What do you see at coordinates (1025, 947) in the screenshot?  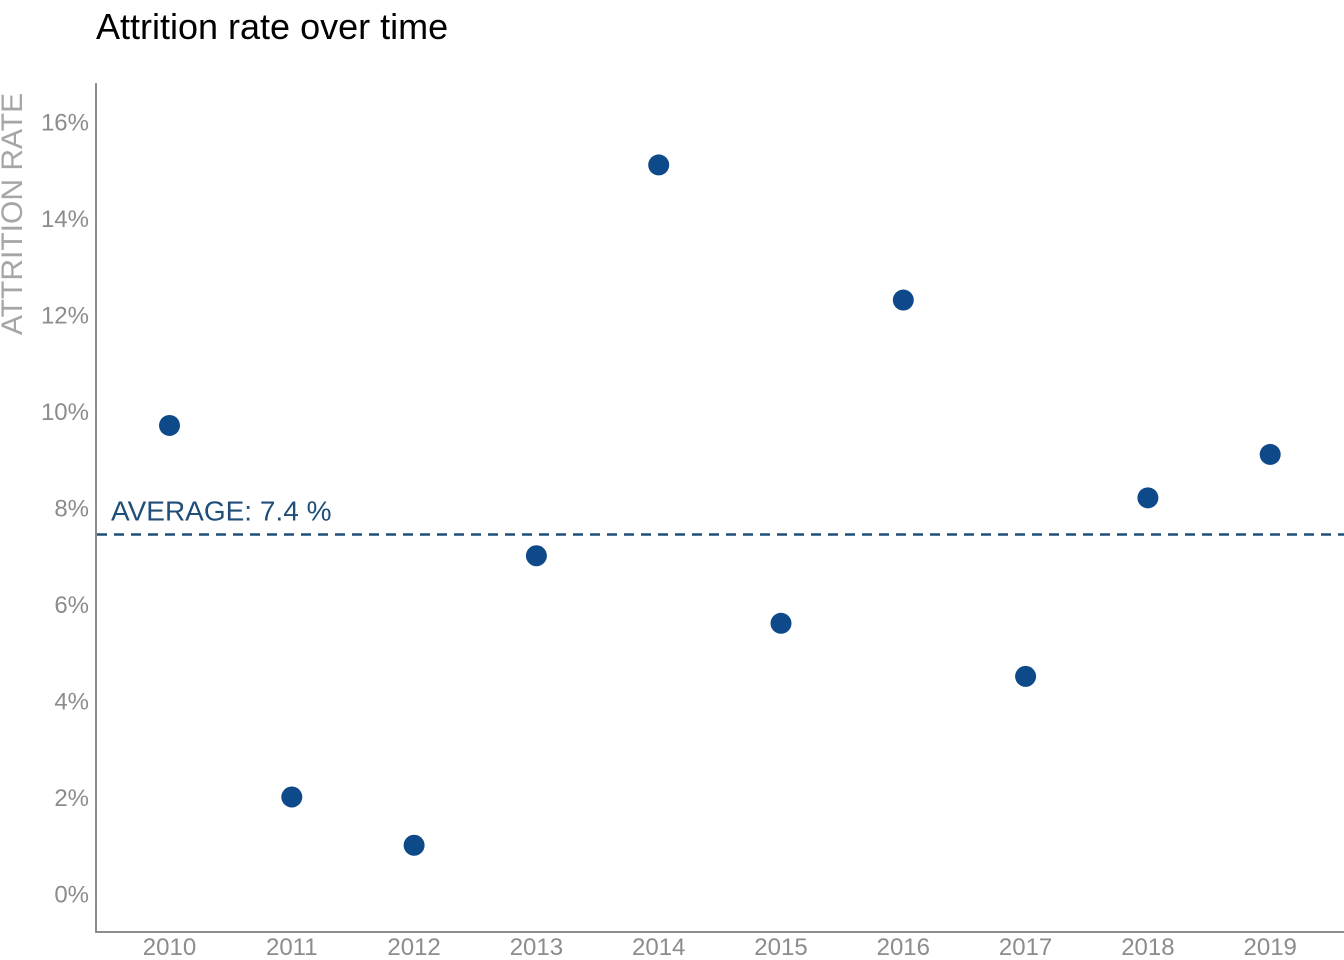 I see `x-tick-label: 2017` at bounding box center [1025, 947].